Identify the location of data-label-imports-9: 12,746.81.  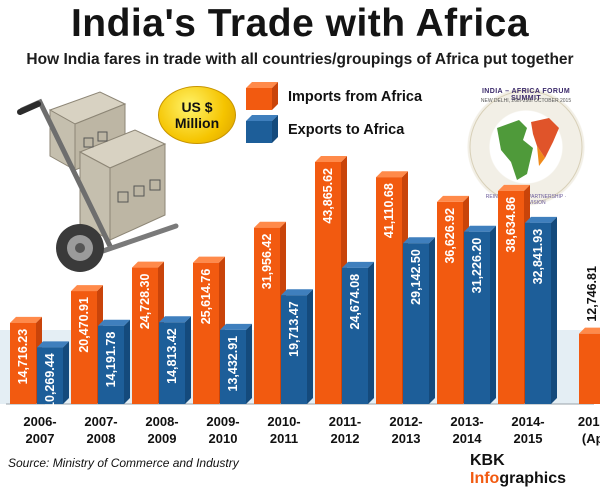
(592, 294).